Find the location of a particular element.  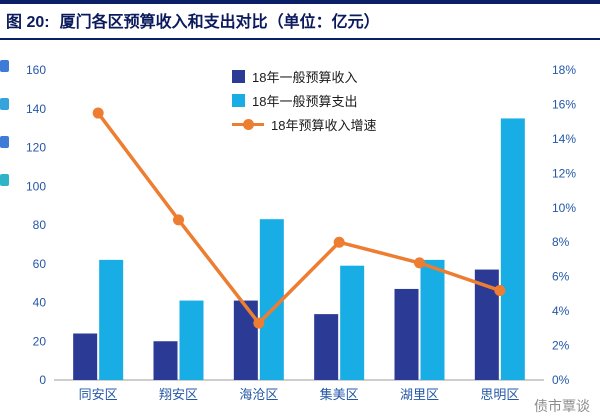

category-label: 湖里区 is located at coordinates (419, 394).